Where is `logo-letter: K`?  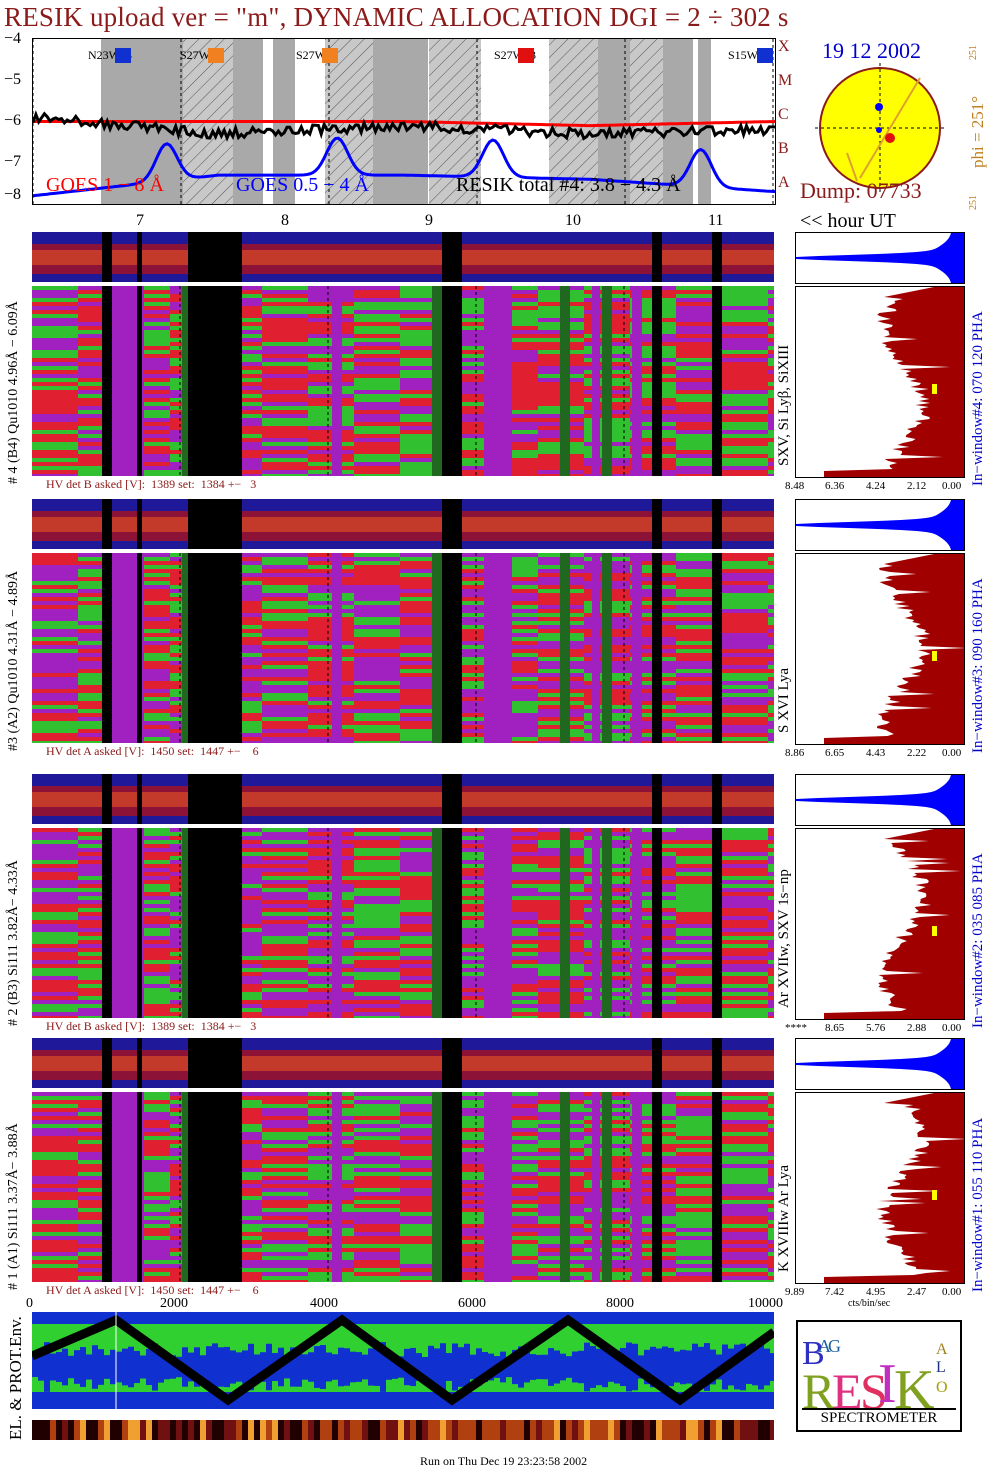
logo-letter: K is located at coordinates (914, 1390).